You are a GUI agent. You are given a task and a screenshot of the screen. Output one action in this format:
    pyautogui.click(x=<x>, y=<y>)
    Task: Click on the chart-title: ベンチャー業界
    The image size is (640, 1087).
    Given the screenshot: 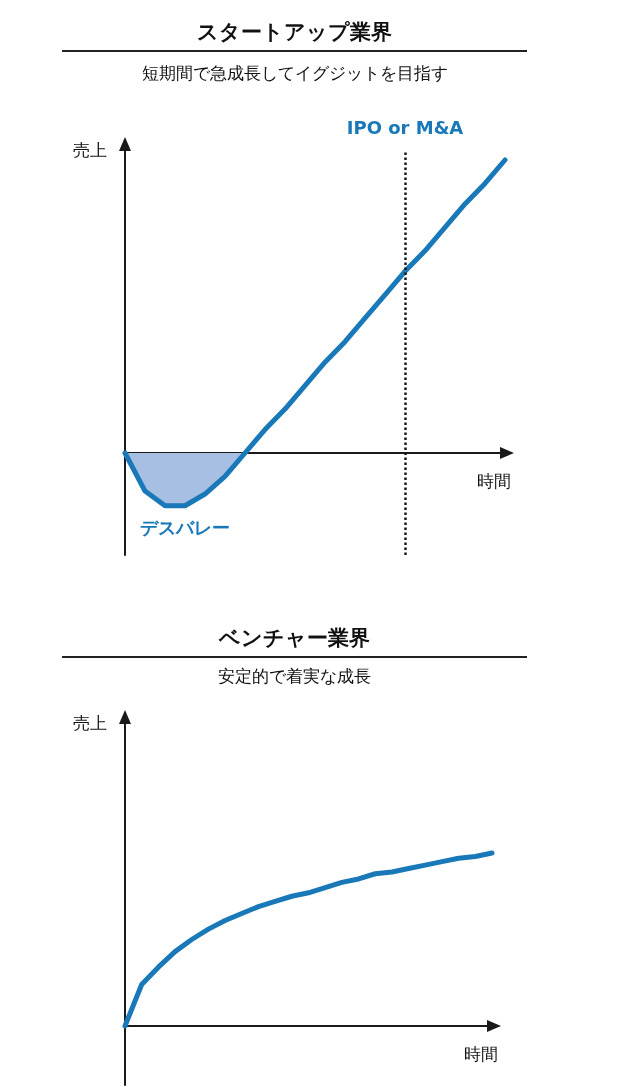 What is the action you would take?
    pyautogui.click(x=294, y=641)
    